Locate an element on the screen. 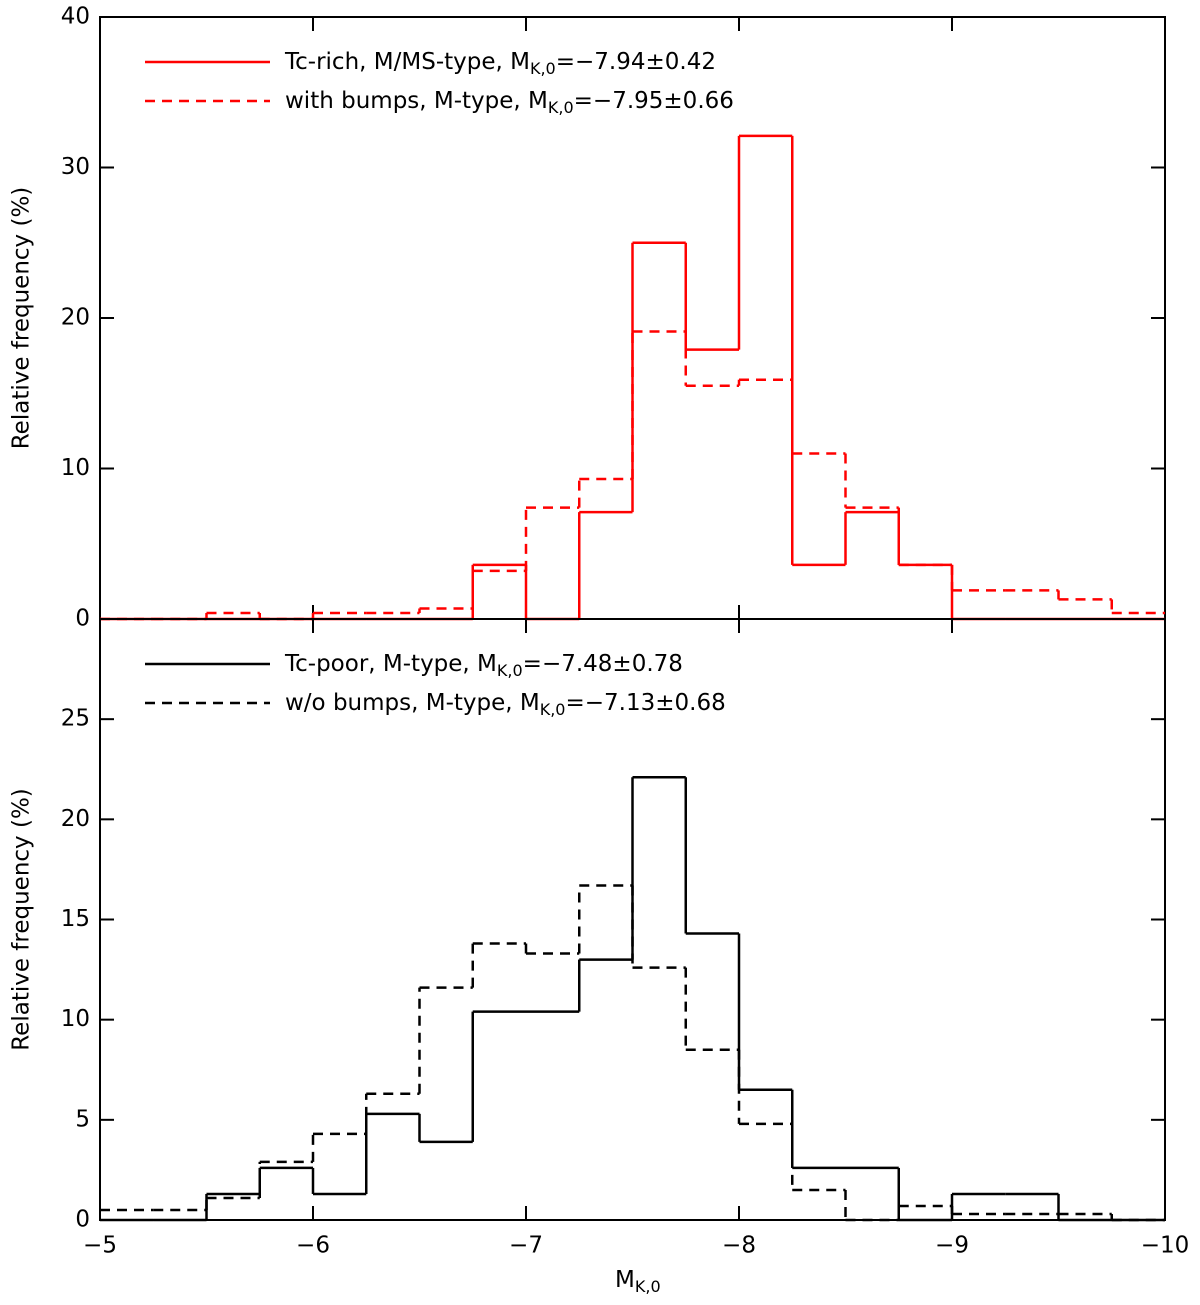  x-tick-label: −5 is located at coordinates (100, 1246).